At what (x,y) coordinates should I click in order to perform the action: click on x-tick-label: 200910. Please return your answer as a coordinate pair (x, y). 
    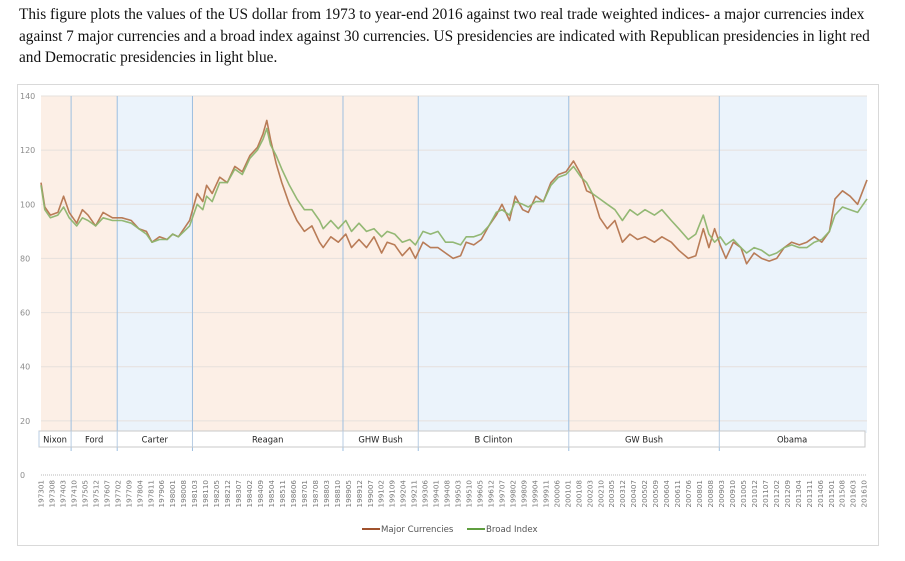
    Looking at the image, I should click on (732, 494).